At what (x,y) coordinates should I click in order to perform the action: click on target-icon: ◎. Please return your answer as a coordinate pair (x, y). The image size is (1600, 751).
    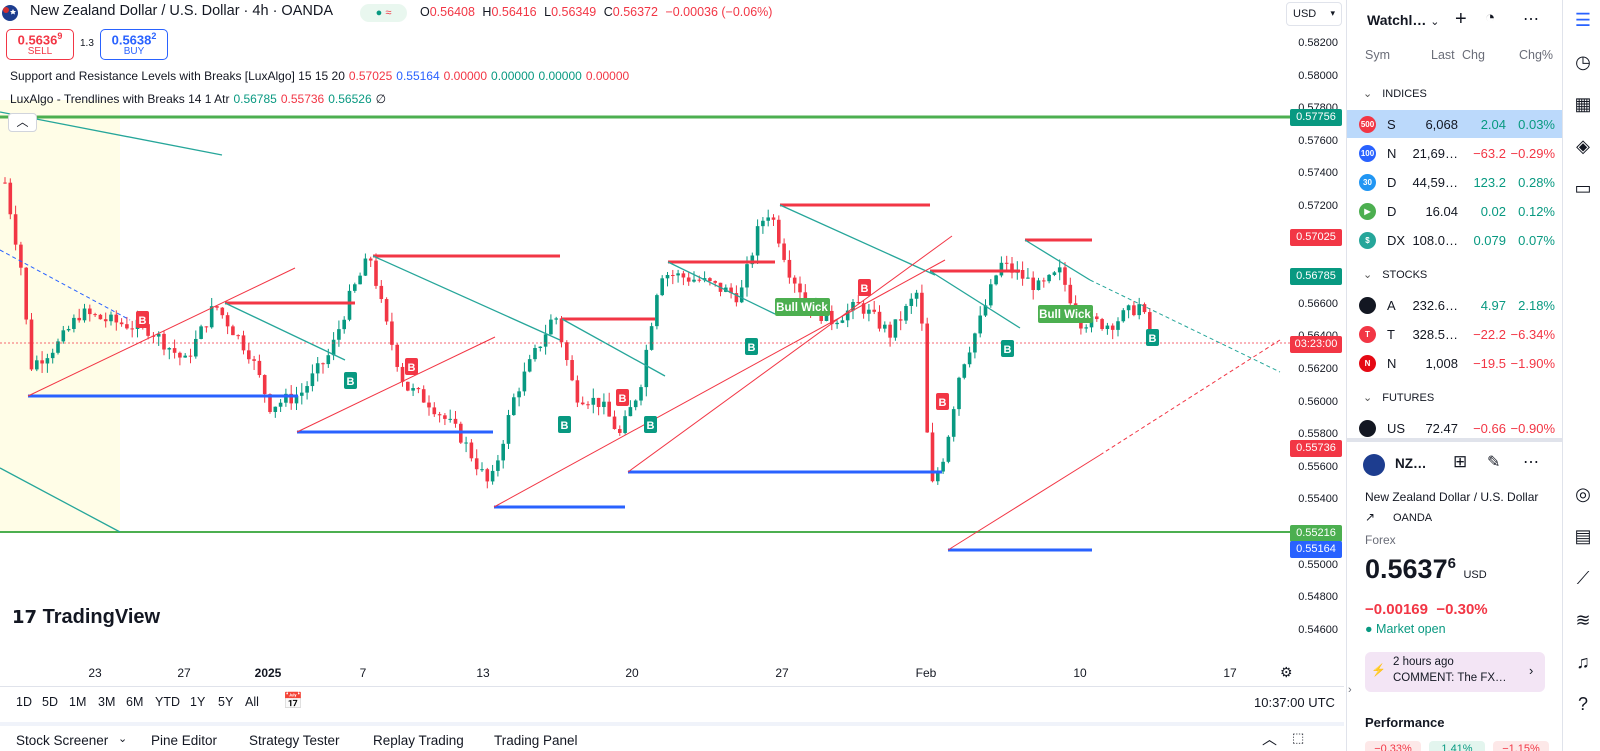
    Looking at the image, I should click on (1583, 494).